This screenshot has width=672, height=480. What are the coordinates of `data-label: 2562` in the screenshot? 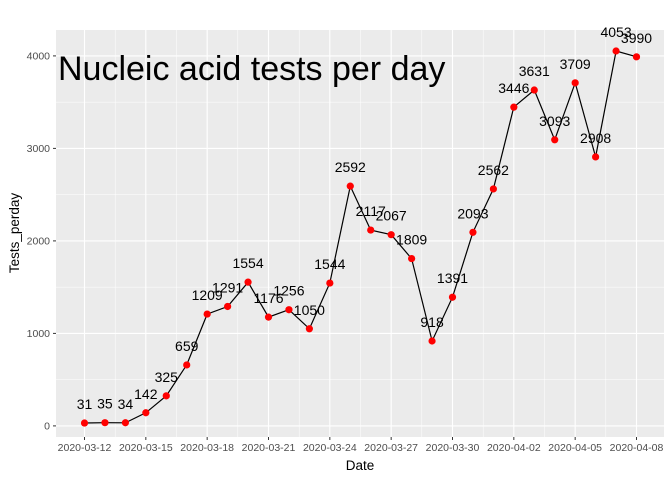 It's located at (493, 170).